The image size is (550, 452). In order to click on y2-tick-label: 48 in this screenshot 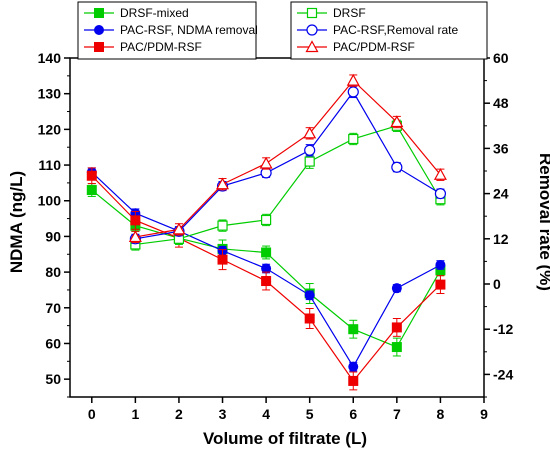, I will do `click(501, 103)`.